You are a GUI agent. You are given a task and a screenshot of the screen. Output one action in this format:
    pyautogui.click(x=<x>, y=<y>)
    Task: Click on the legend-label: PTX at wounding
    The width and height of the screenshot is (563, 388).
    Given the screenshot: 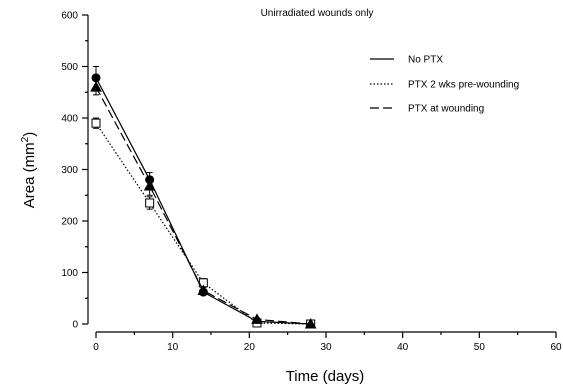 What is the action you would take?
    pyautogui.click(x=446, y=109)
    